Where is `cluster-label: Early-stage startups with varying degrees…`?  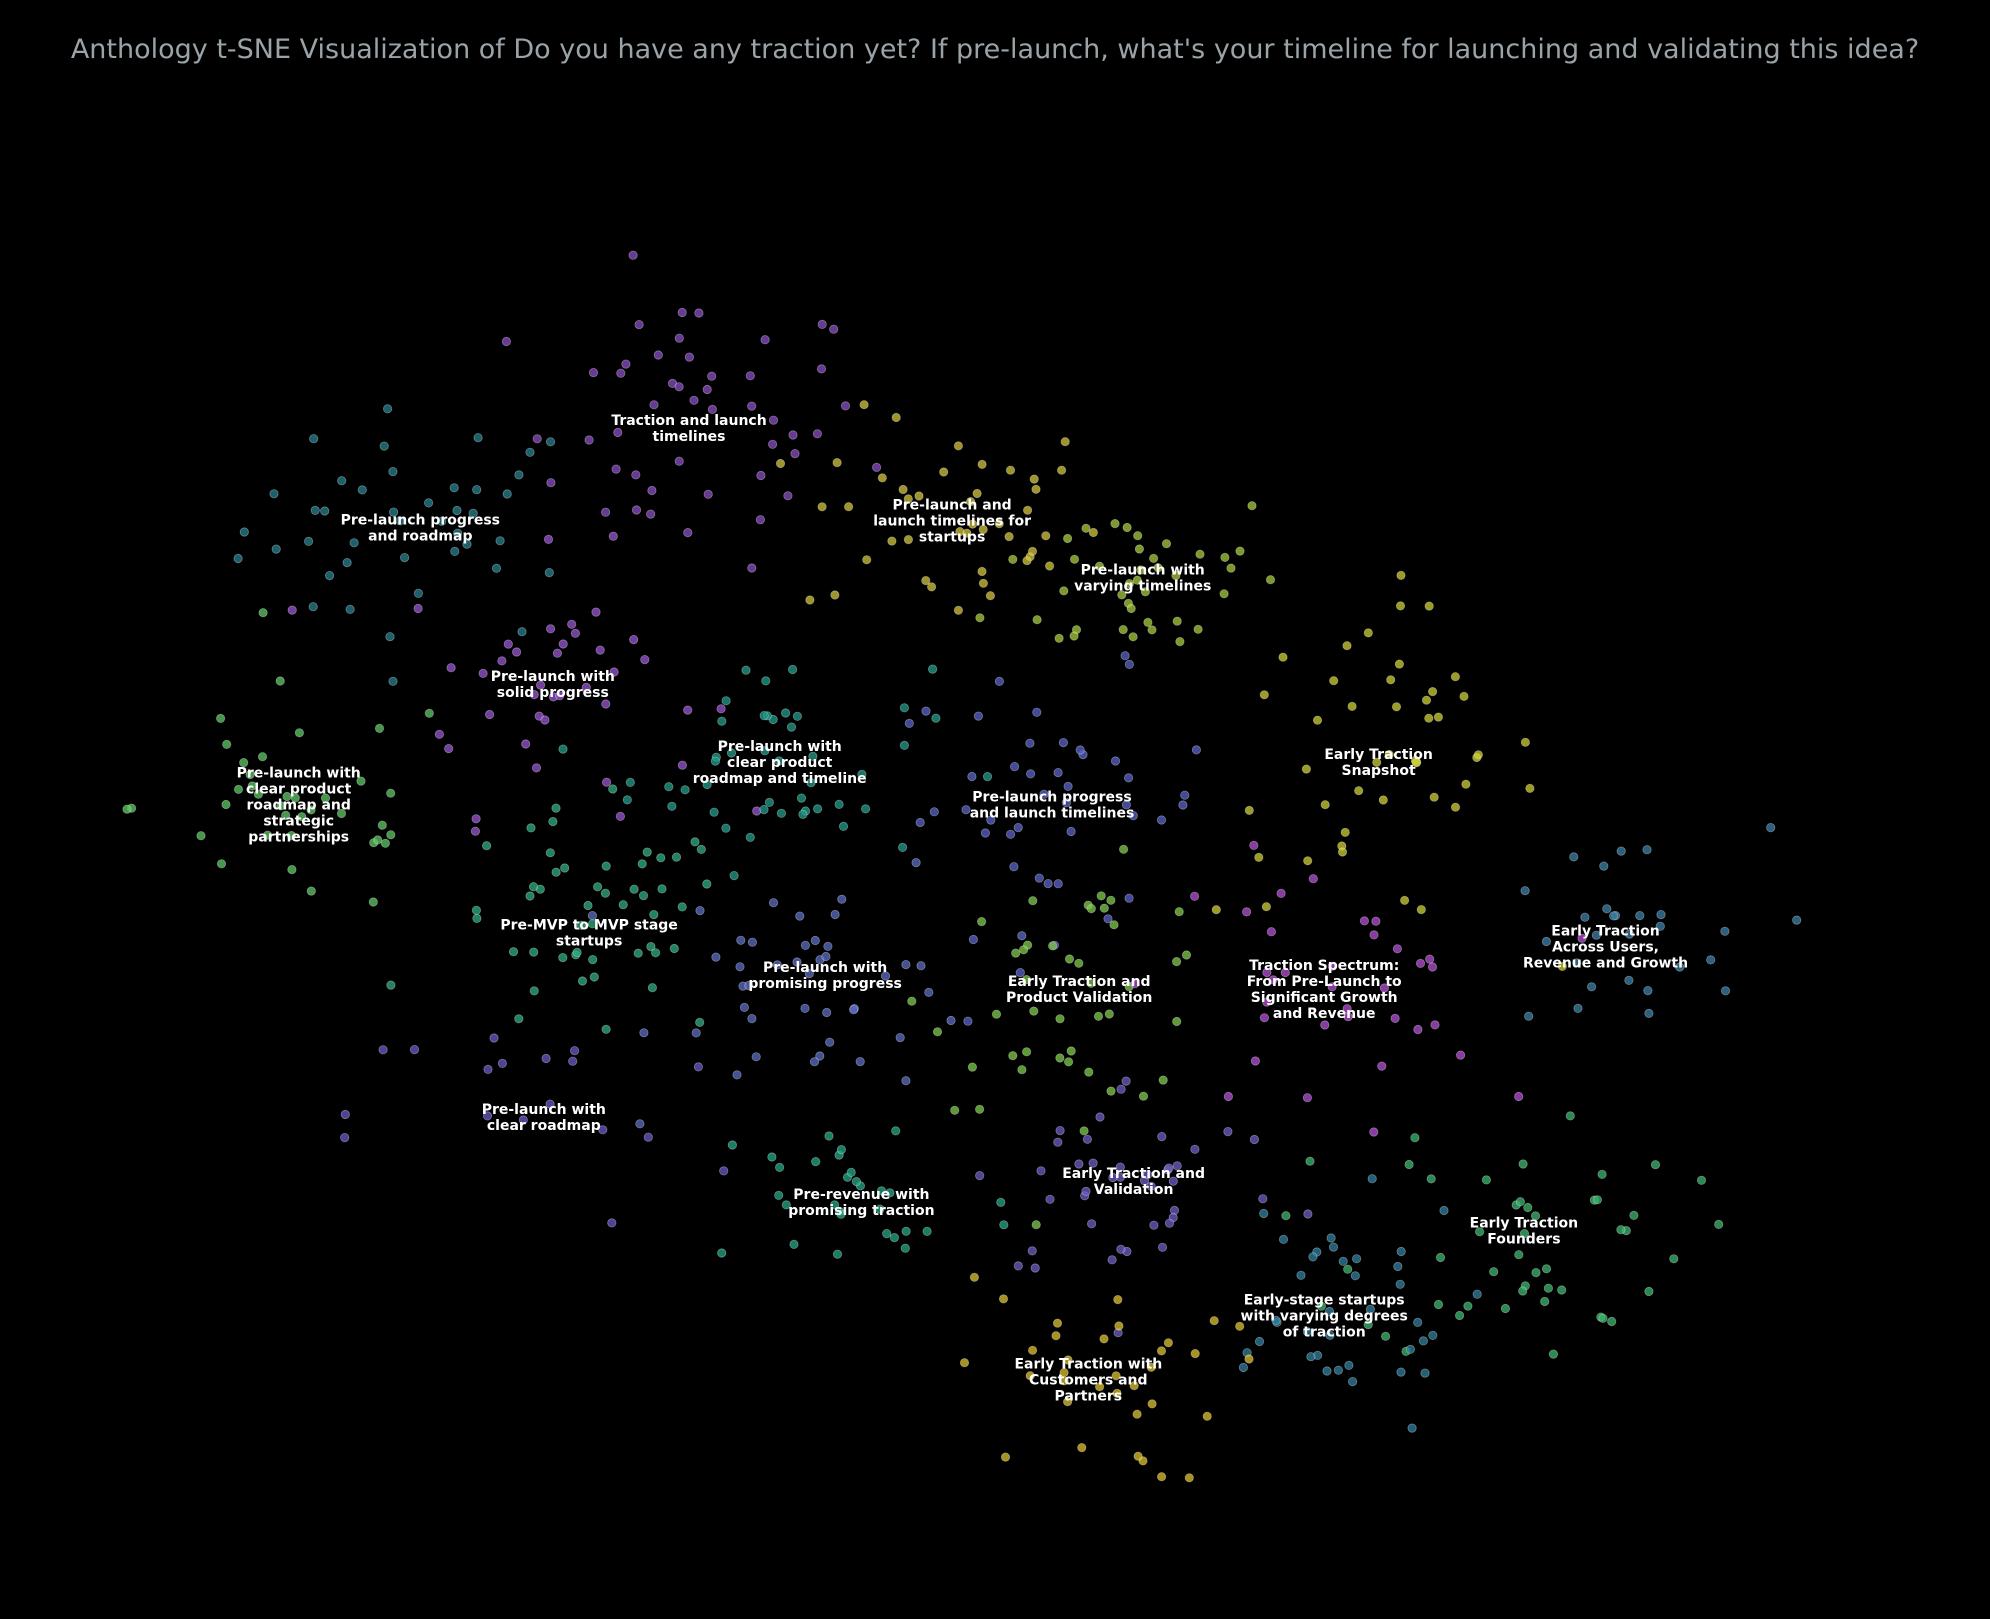
cluster-label: Early-stage startups with varying degrees… is located at coordinates (1324, 1317).